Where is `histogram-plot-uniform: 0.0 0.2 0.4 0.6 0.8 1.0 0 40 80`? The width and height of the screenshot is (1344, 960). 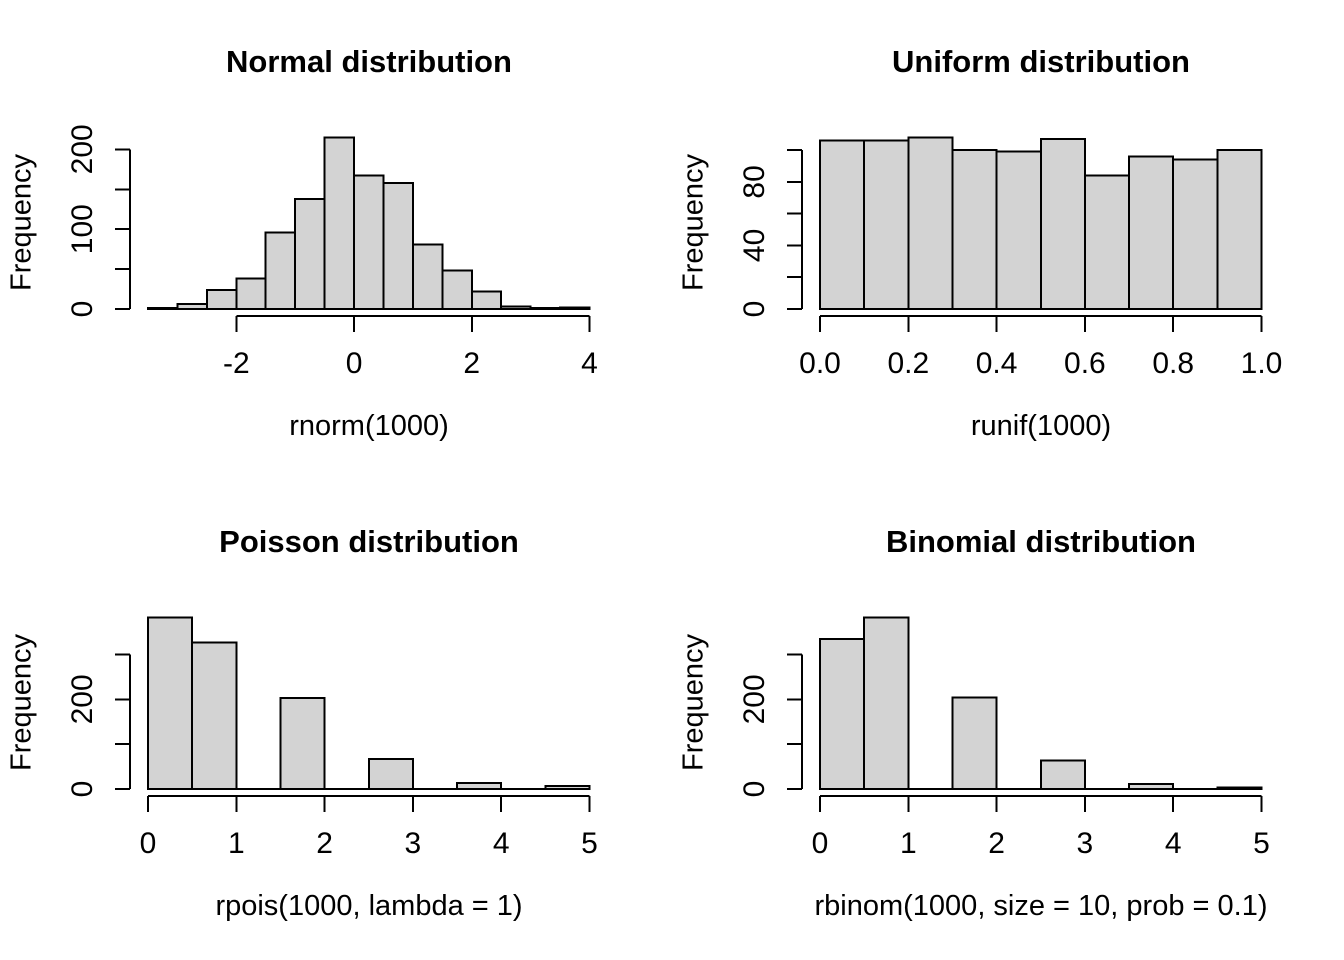 histogram-plot-uniform: 0.0 0.2 0.4 0.6 0.8 1.0 0 40 80 is located at coordinates (1010, 258).